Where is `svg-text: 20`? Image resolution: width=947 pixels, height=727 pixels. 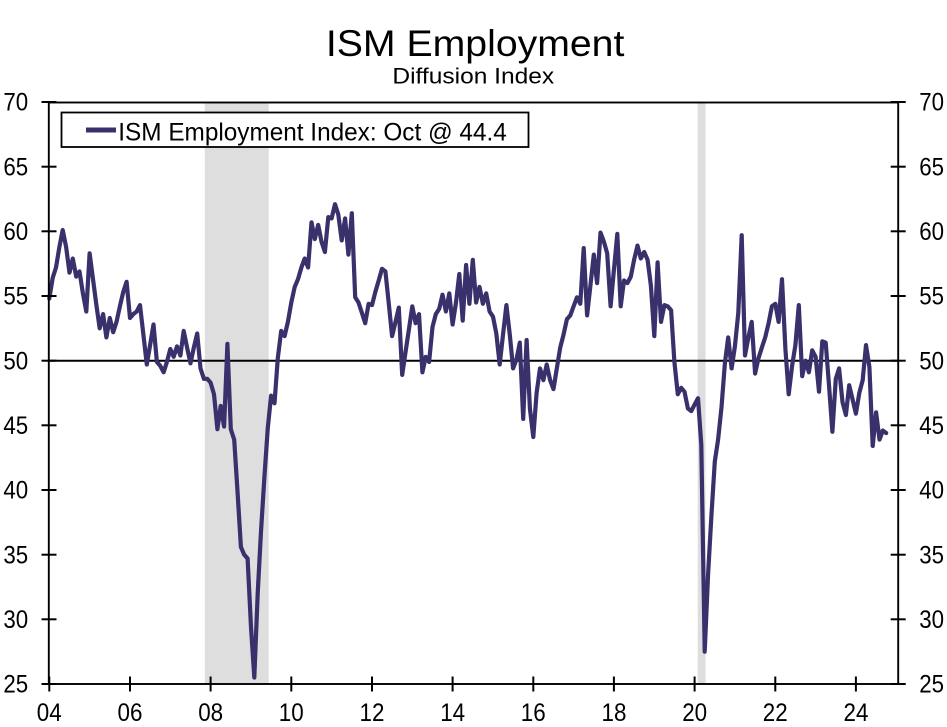
svg-text: 20 is located at coordinates (694, 713).